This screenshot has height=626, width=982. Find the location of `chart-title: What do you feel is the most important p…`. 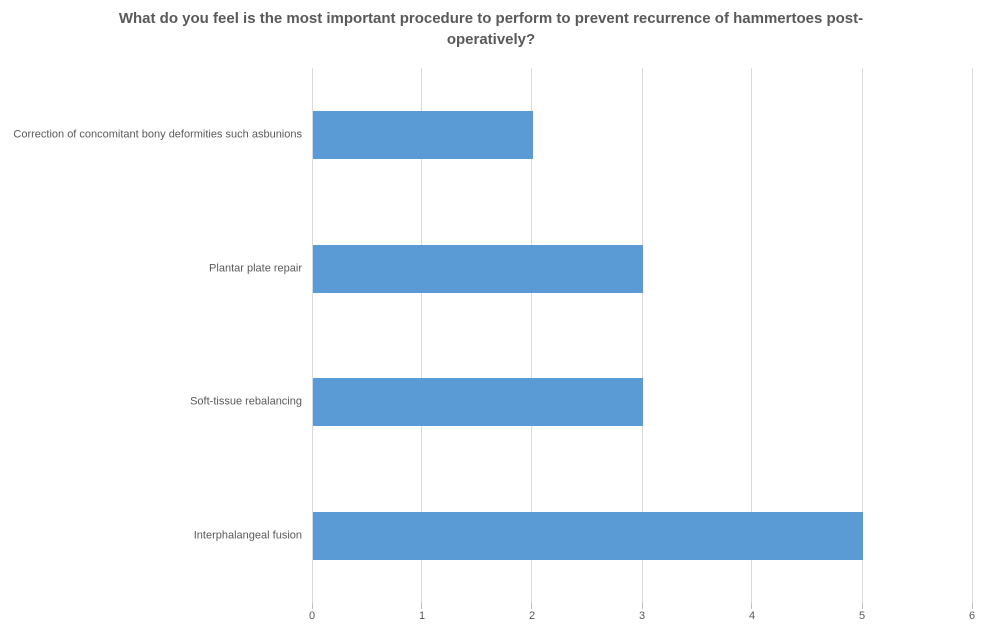

chart-title: What do you feel is the most important p… is located at coordinates (491, 29).